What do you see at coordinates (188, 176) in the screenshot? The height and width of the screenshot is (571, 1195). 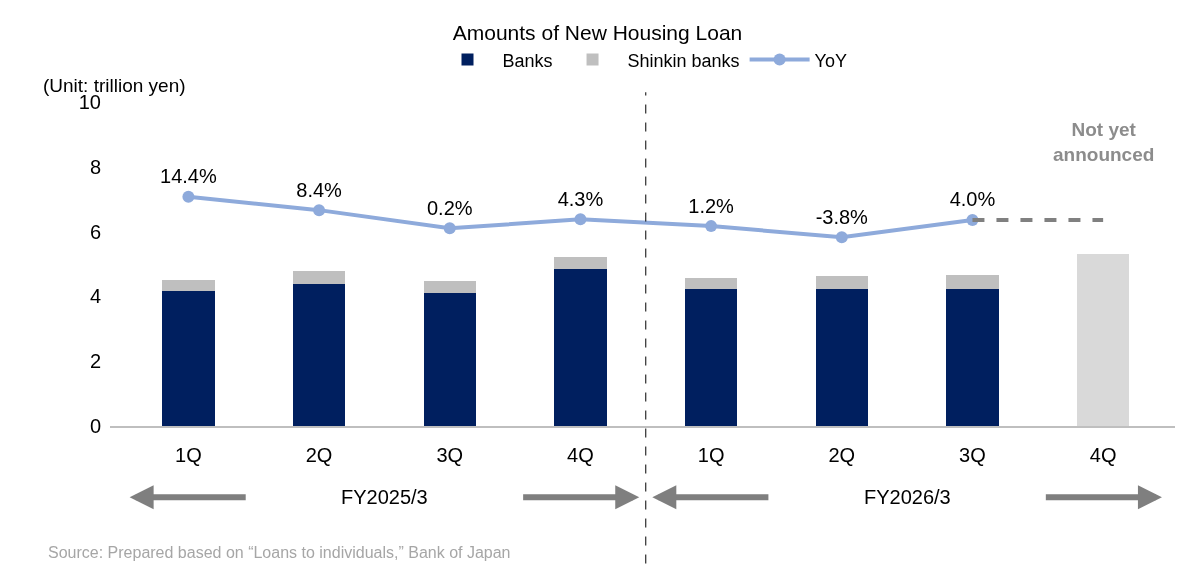 I see `data-label: 14.4%` at bounding box center [188, 176].